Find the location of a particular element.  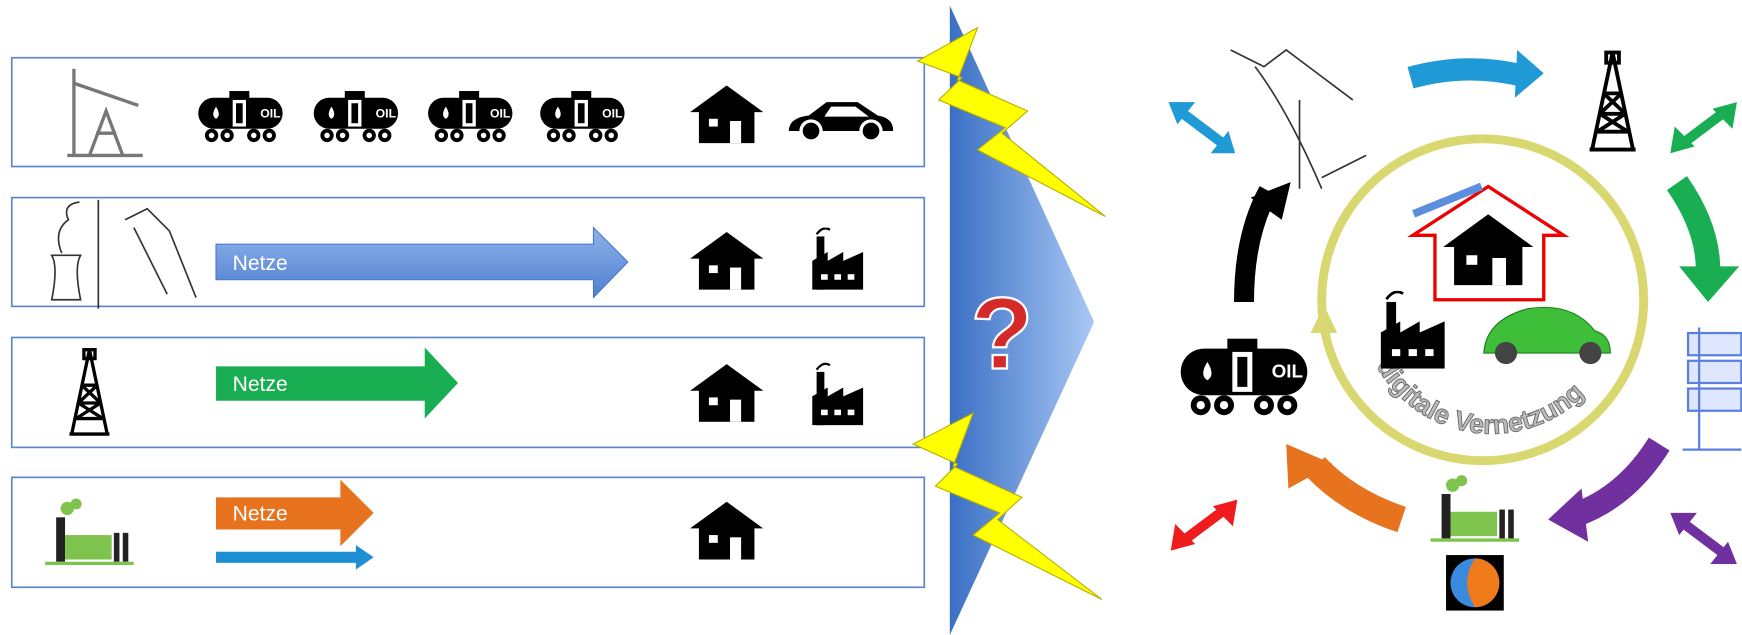

earth-icon is located at coordinates (1475, 583).